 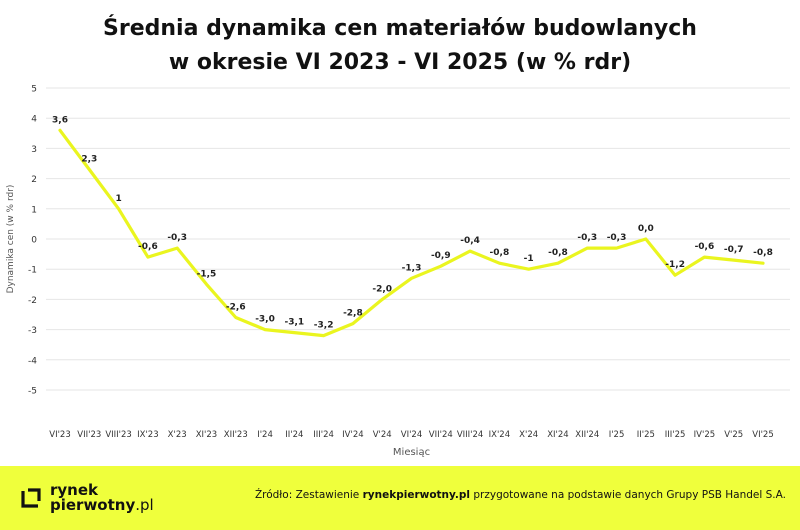 I want to click on data-label: -0,9, so click(x=441, y=256).